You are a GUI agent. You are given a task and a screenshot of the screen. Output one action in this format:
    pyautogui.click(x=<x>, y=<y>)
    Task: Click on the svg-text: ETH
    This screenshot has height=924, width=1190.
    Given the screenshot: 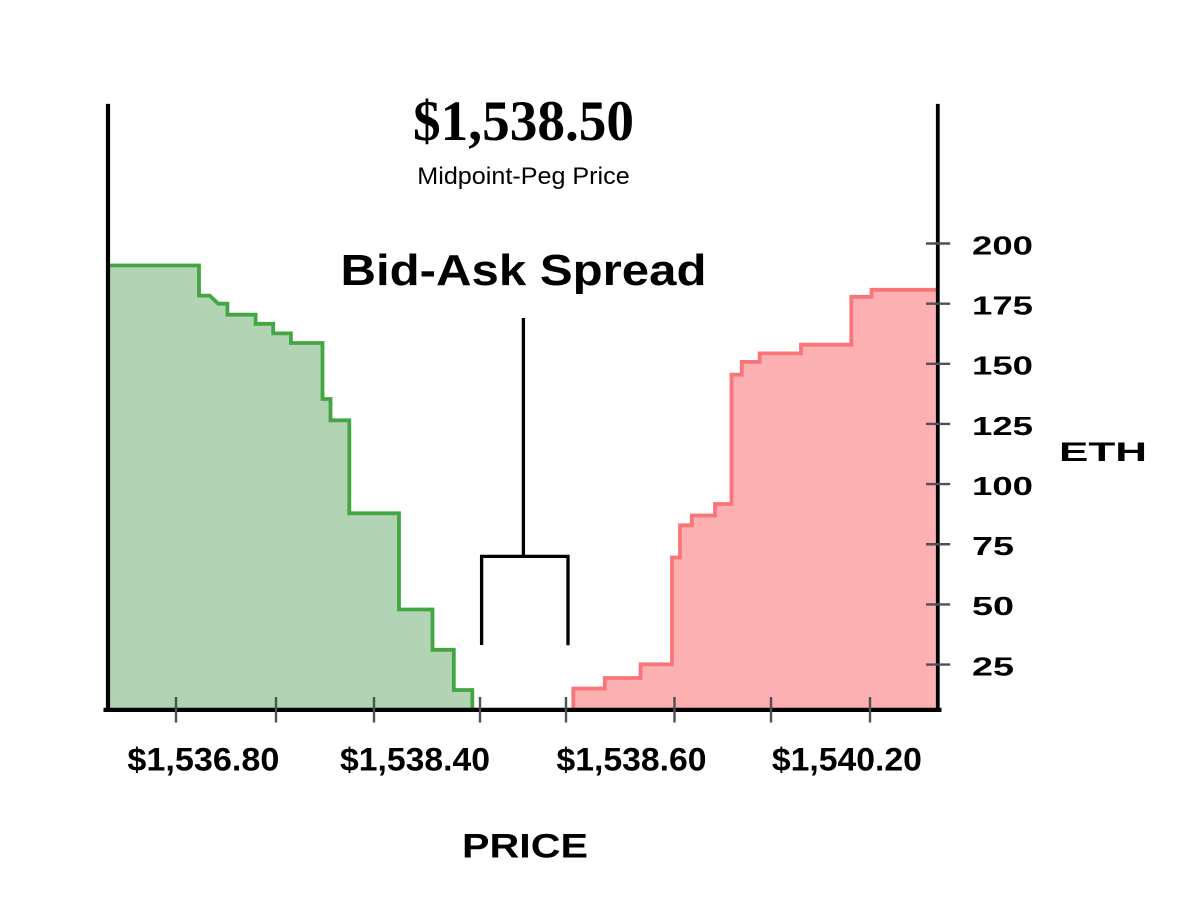 What is the action you would take?
    pyautogui.click(x=1103, y=452)
    